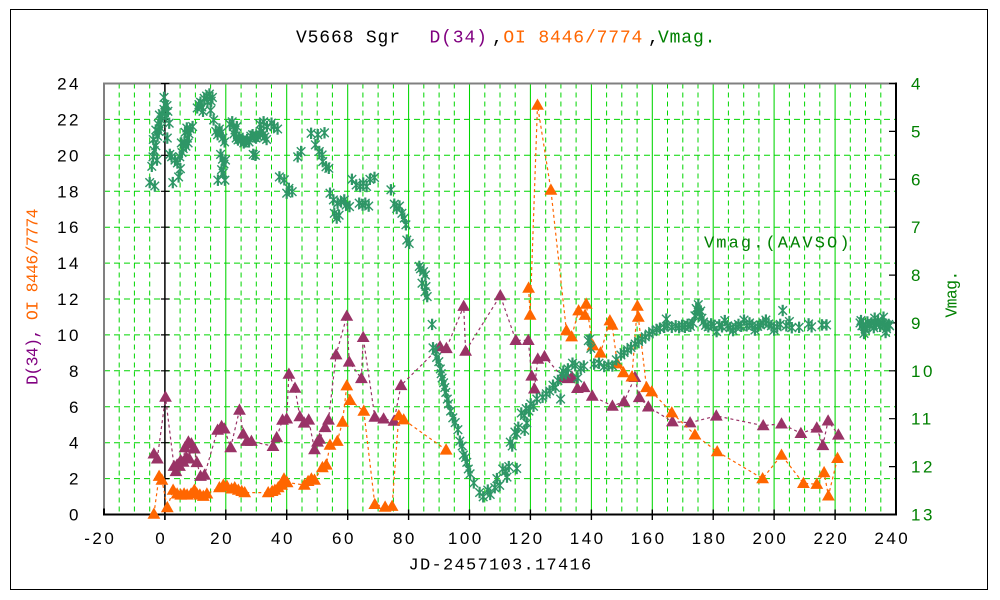 This screenshot has height=600, width=1000. I want to click on svg-text: 220, so click(831, 538).